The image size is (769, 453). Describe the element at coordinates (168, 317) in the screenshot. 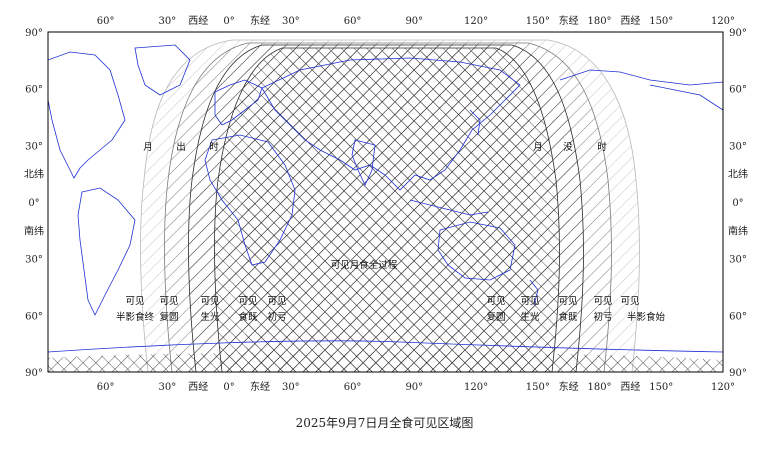

I see `left-phase-label-1: 复圆` at that location.